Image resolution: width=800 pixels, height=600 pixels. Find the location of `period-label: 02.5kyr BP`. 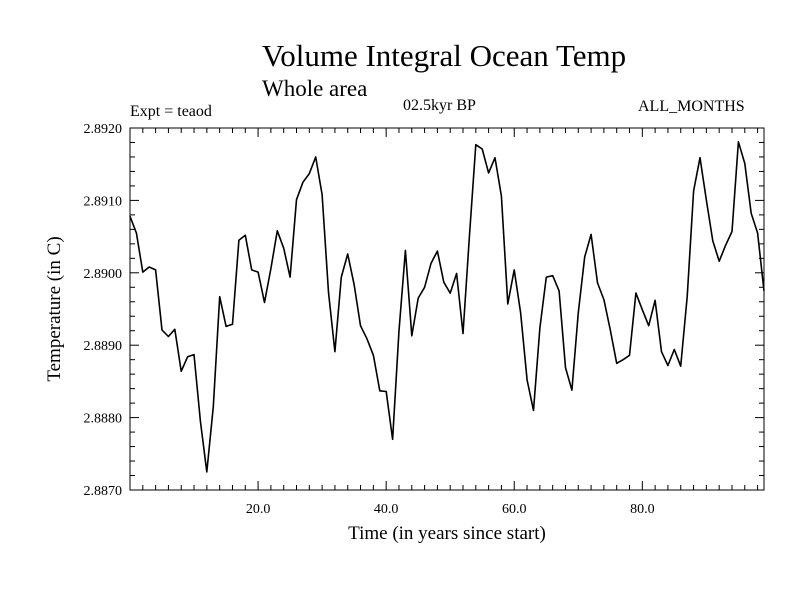

period-label: 02.5kyr BP is located at coordinates (439, 105).